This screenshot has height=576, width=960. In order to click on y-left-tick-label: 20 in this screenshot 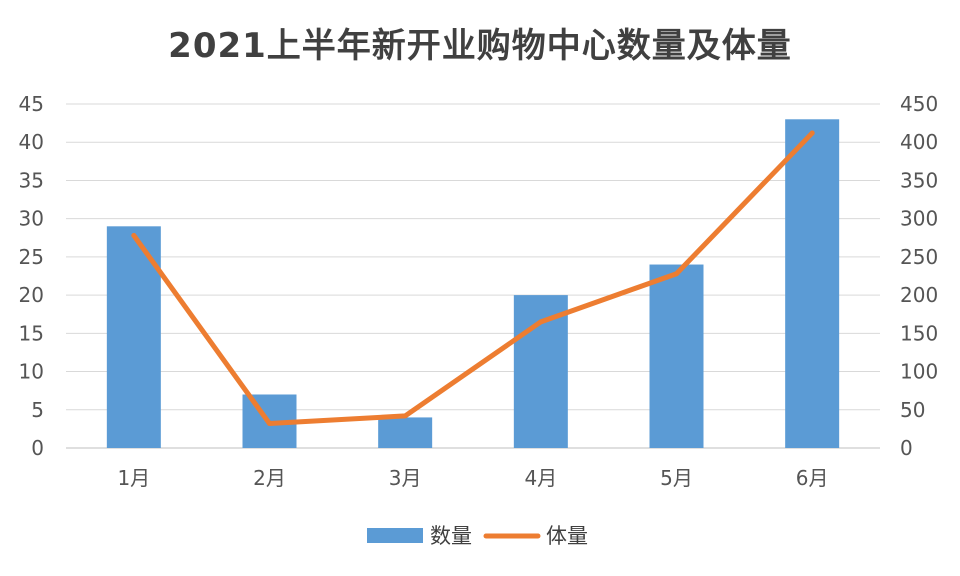, I will do `click(31, 295)`.